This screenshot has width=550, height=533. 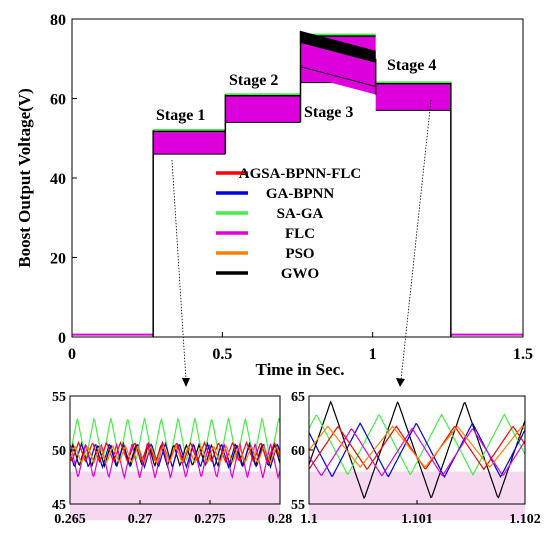 What do you see at coordinates (298, 451) in the screenshot?
I see `inset-y-tick-label: 60` at bounding box center [298, 451].